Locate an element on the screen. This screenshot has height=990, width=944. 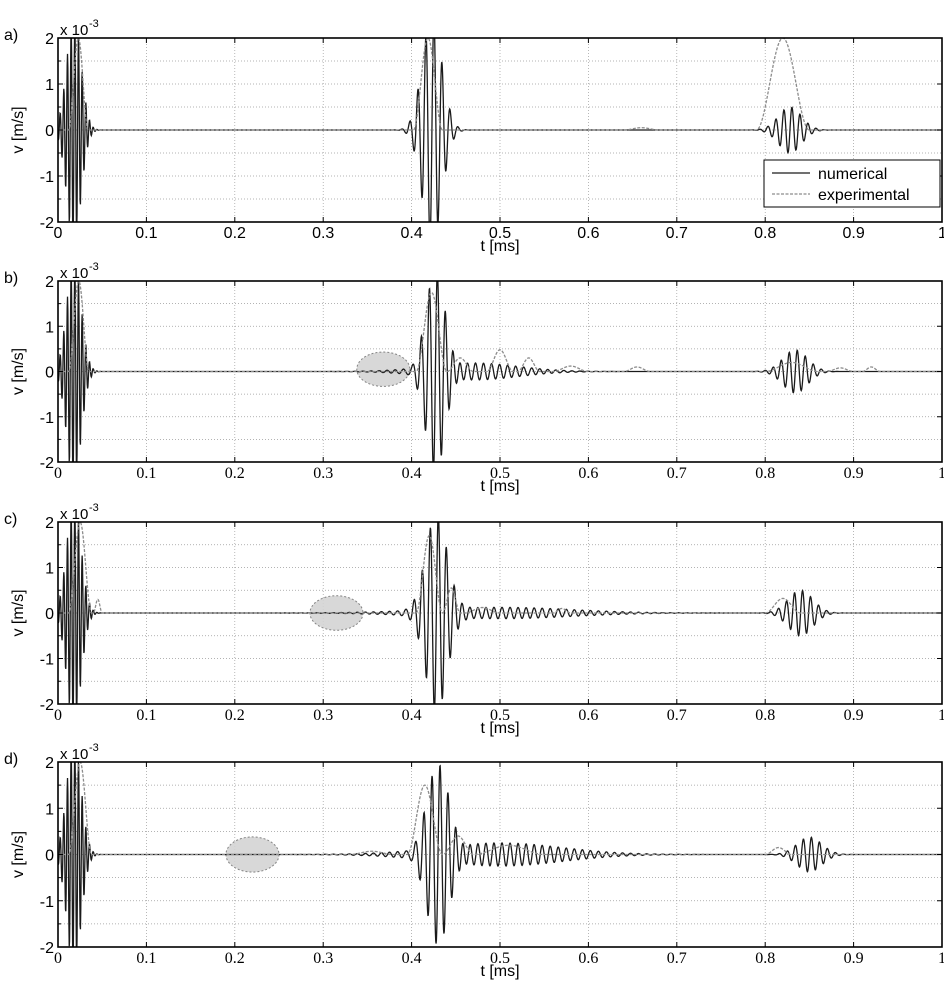
panel-label: a) is located at coordinates (11, 35).